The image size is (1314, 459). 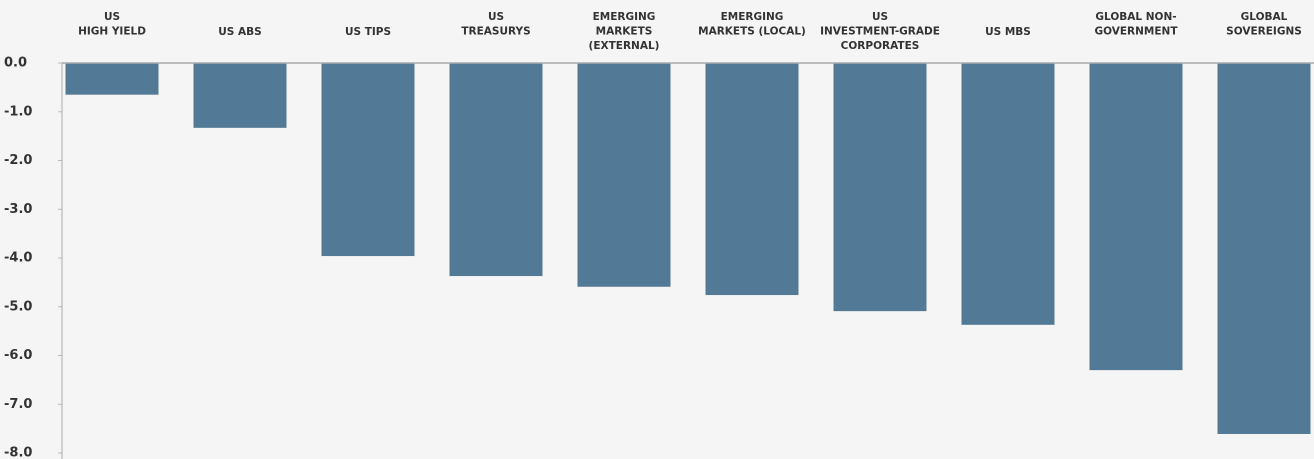 What do you see at coordinates (1135, 17) in the screenshot?
I see `category-label-line: GLOBAL NON-` at bounding box center [1135, 17].